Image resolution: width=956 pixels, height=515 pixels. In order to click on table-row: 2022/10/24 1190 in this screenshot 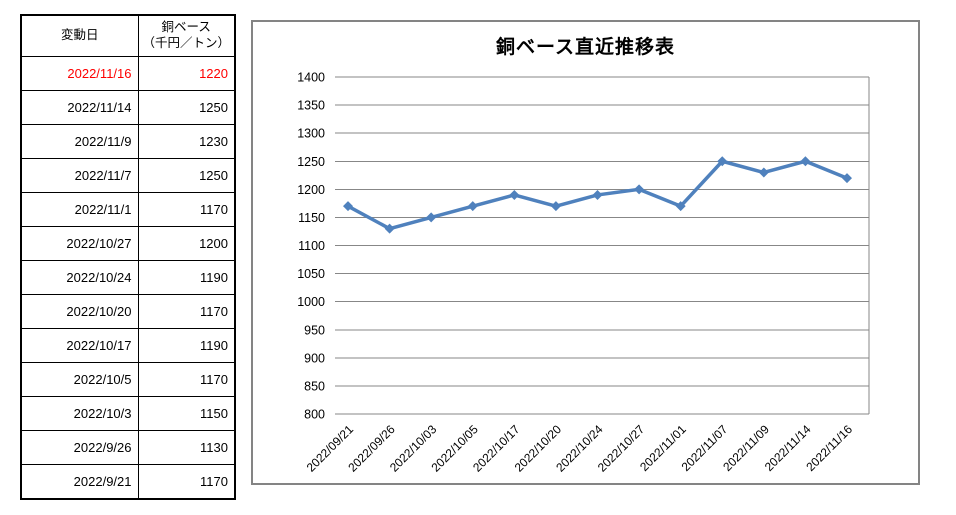, I will do `click(128, 277)`.